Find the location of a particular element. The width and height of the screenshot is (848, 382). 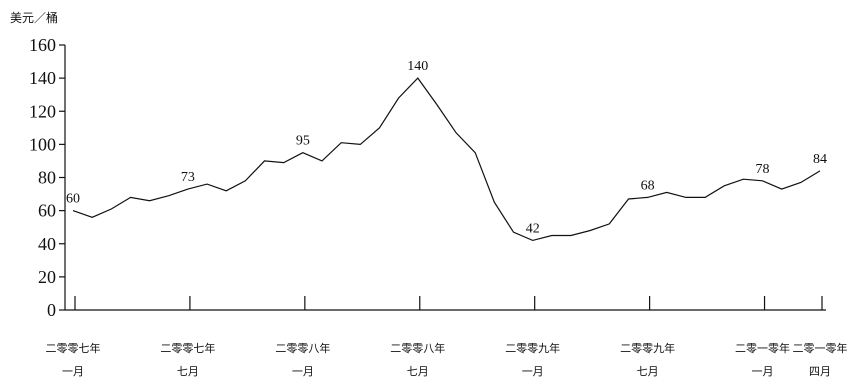

y-tick-label: 120 is located at coordinates (42, 111).